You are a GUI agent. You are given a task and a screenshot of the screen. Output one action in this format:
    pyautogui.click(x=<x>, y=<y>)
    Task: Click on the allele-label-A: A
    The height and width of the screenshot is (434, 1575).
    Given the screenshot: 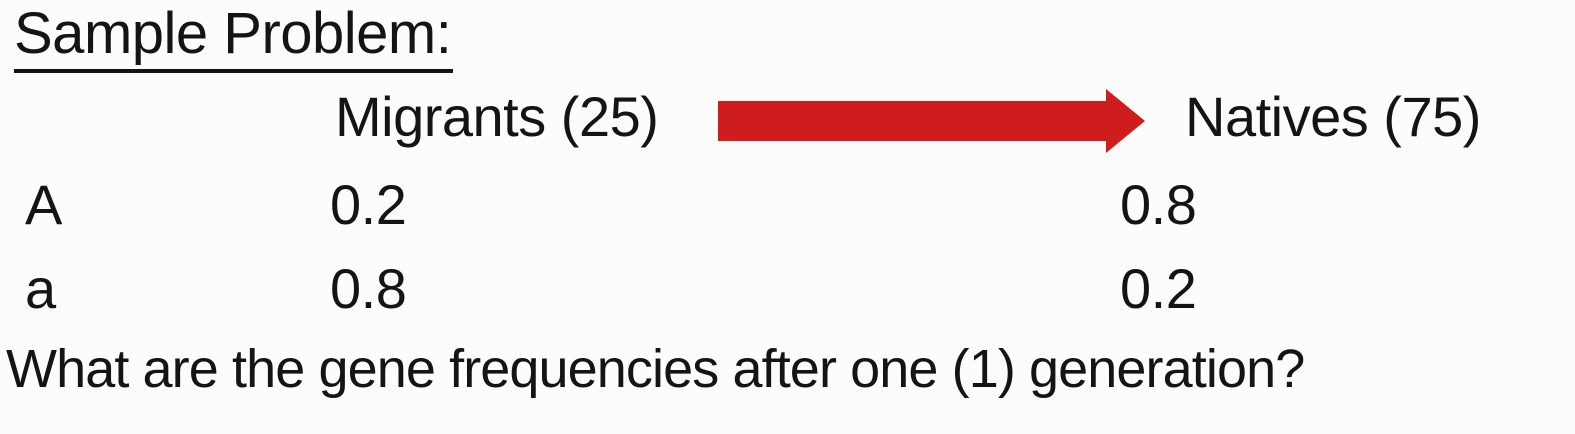 What is the action you would take?
    pyautogui.click(x=43, y=204)
    